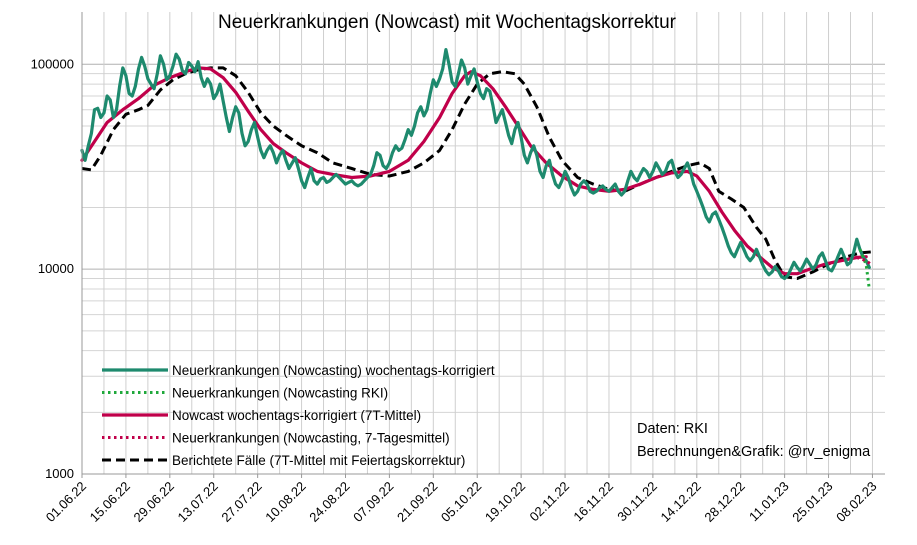 The height and width of the screenshot is (545, 917). Describe the element at coordinates (672, 429) in the screenshot. I see `data-source-note: Daten: RKI` at that location.